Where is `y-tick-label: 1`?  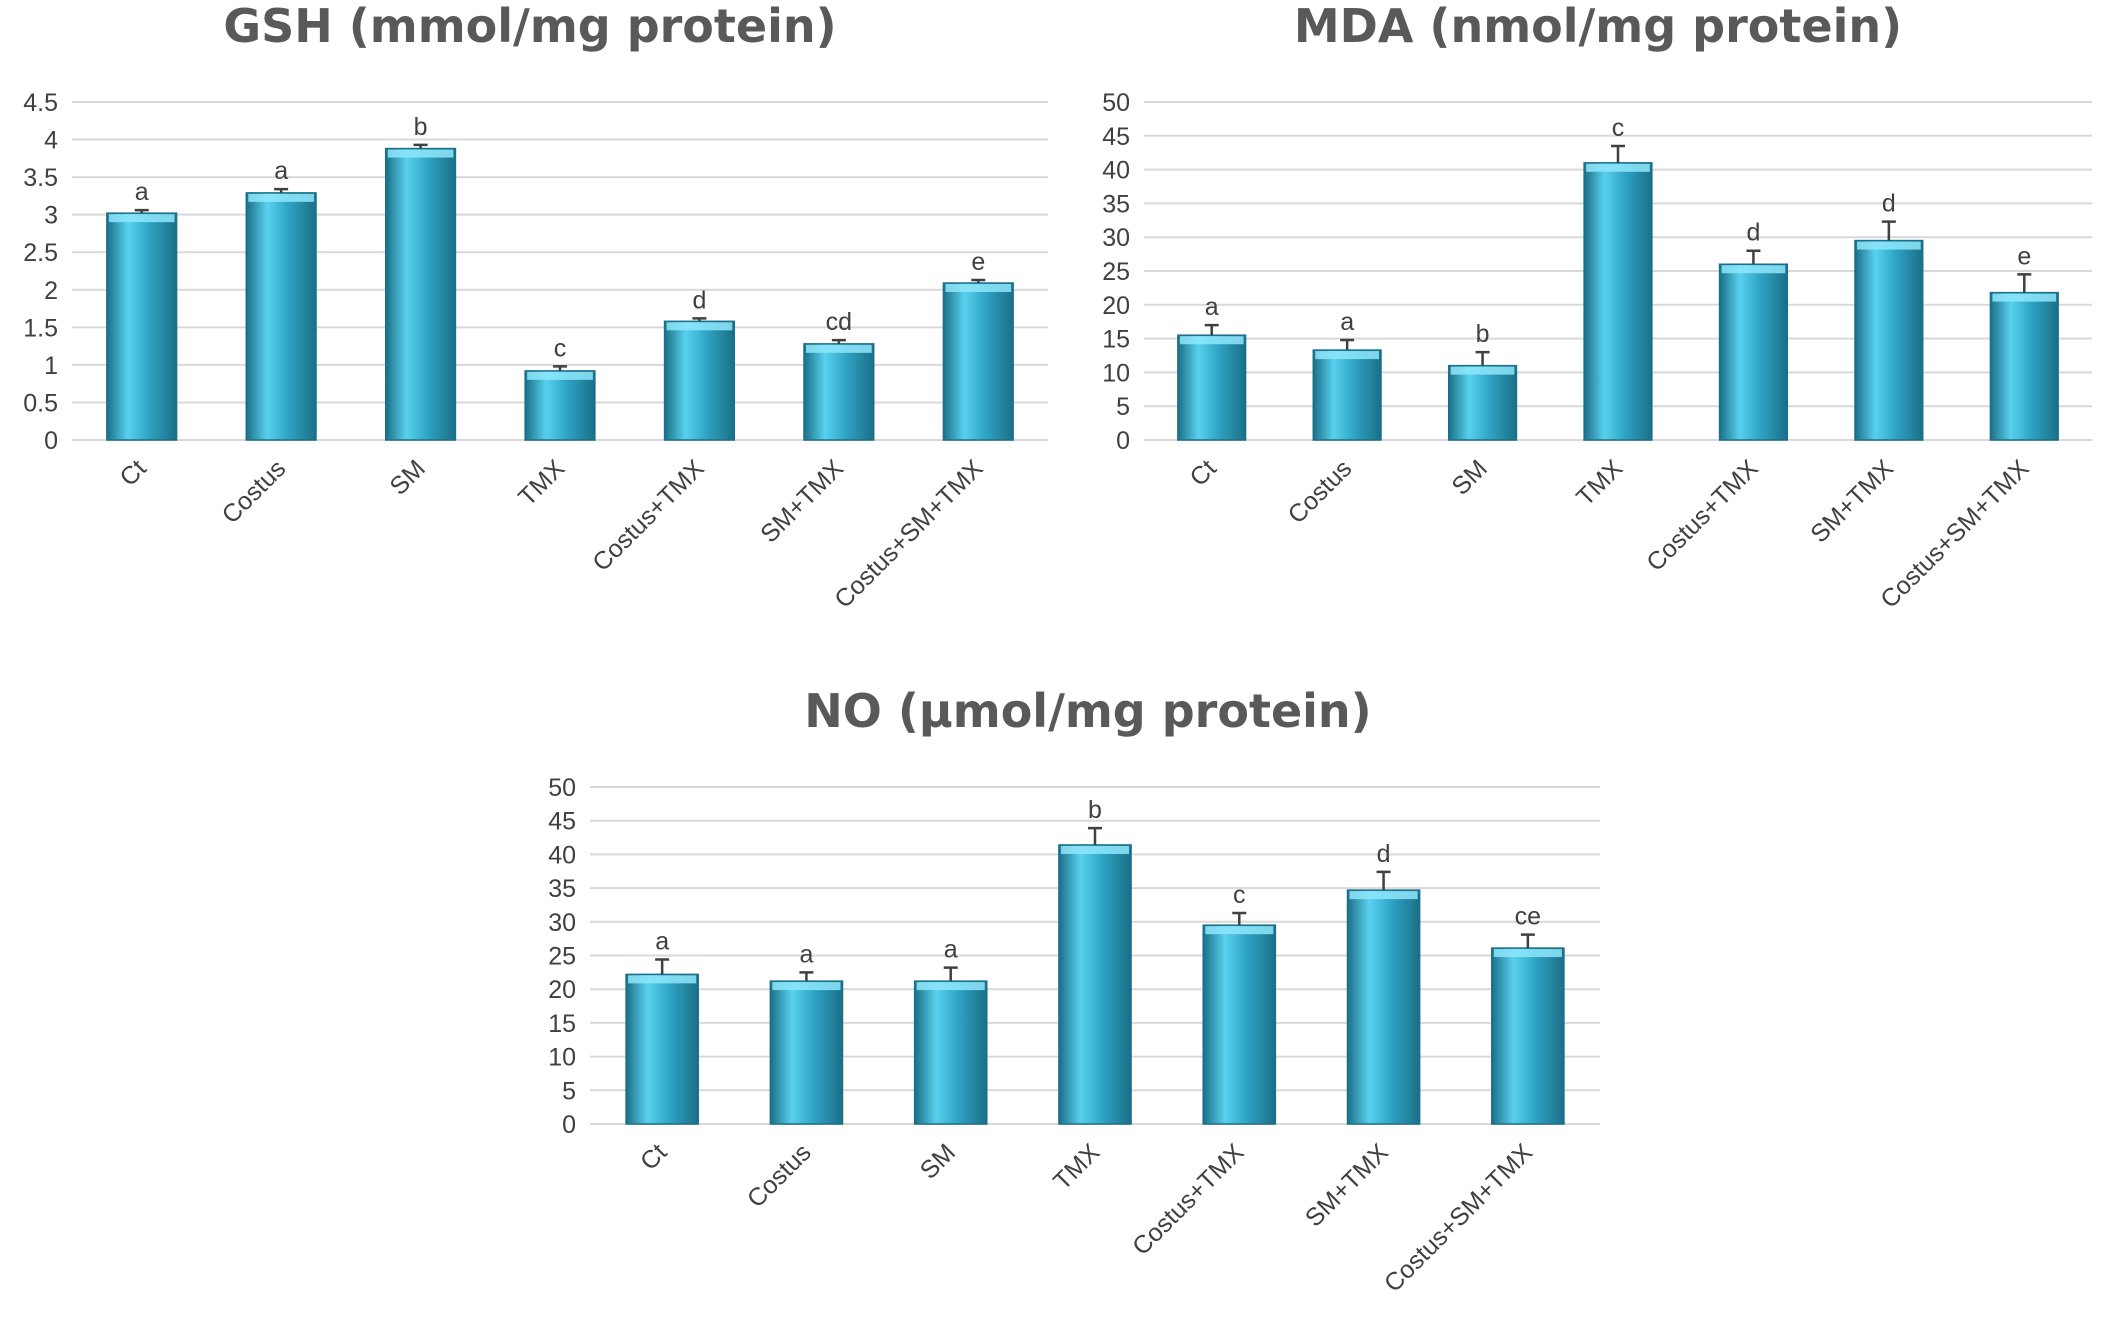
y-tick-label: 1 is located at coordinates (51, 366).